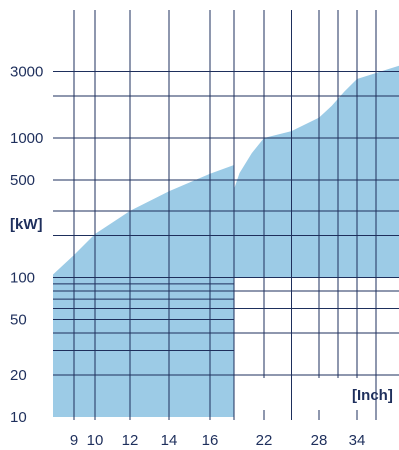  What do you see at coordinates (26, 244) in the screenshot?
I see `y-tick-layer: 3000 1000 500 100 50 20 10` at bounding box center [26, 244].